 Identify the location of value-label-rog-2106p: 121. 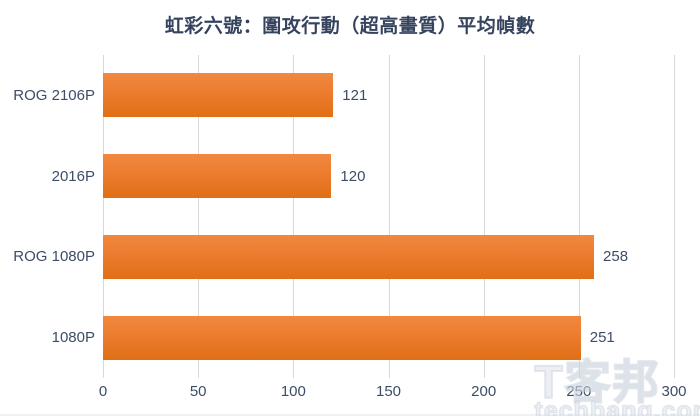
(355, 95).